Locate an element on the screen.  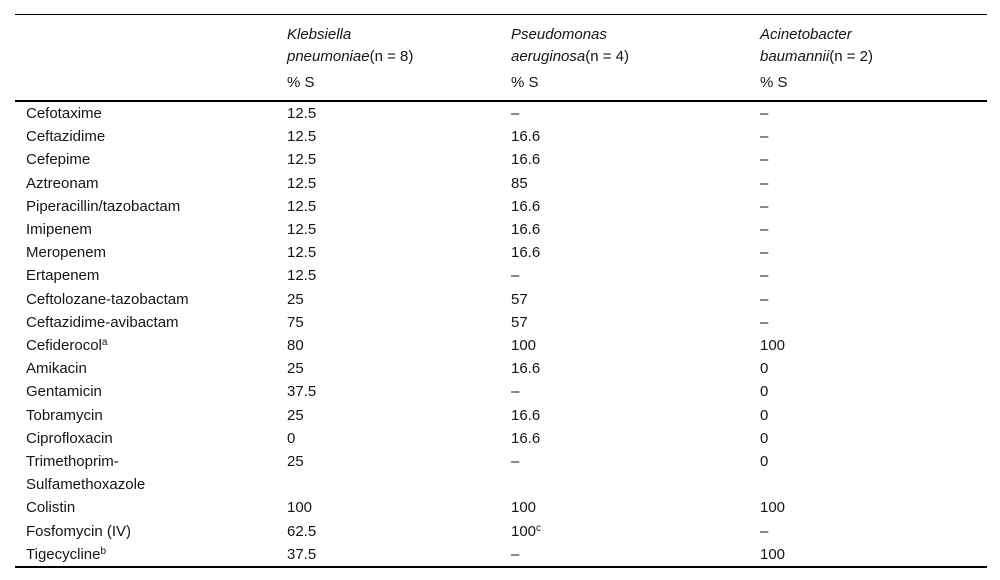
drug-name-cell: Gentamicin is located at coordinates (151, 391).